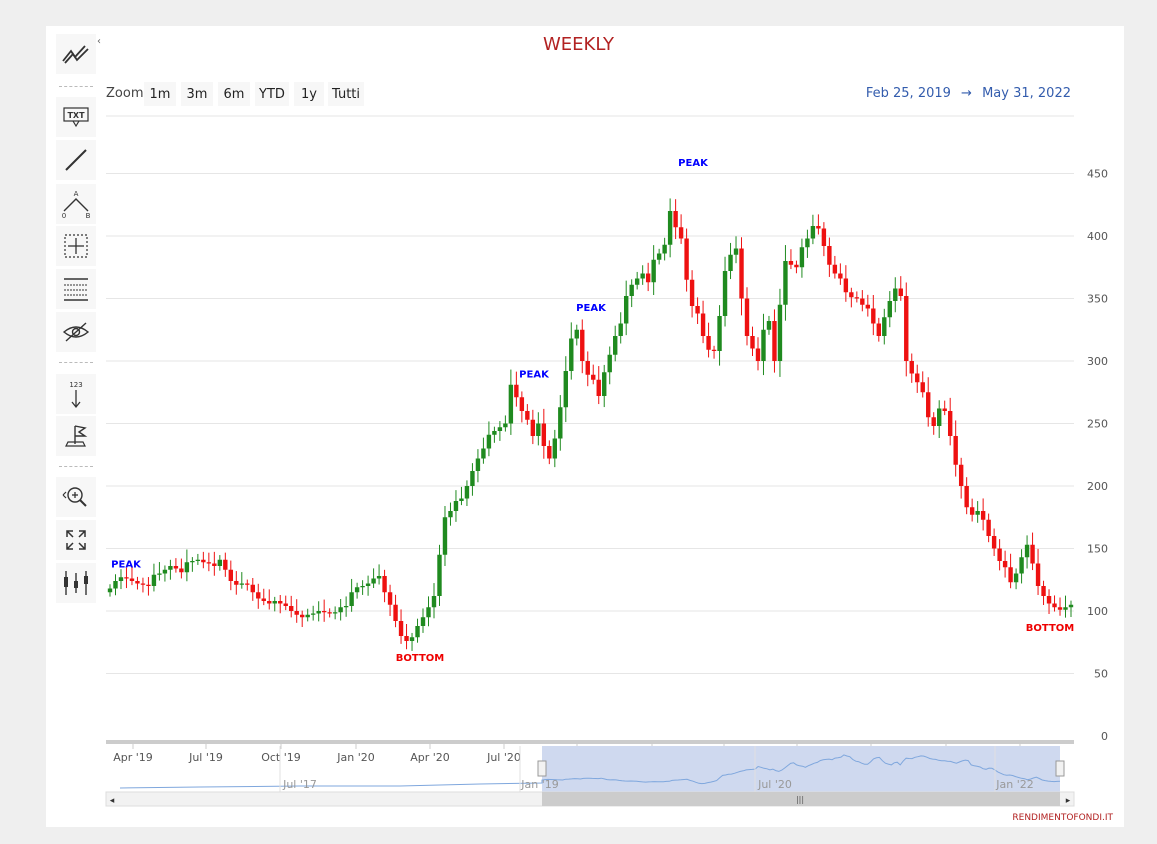  Describe the element at coordinates (1026, 93) in the screenshot. I see `range-to: May 31, 2022` at that location.